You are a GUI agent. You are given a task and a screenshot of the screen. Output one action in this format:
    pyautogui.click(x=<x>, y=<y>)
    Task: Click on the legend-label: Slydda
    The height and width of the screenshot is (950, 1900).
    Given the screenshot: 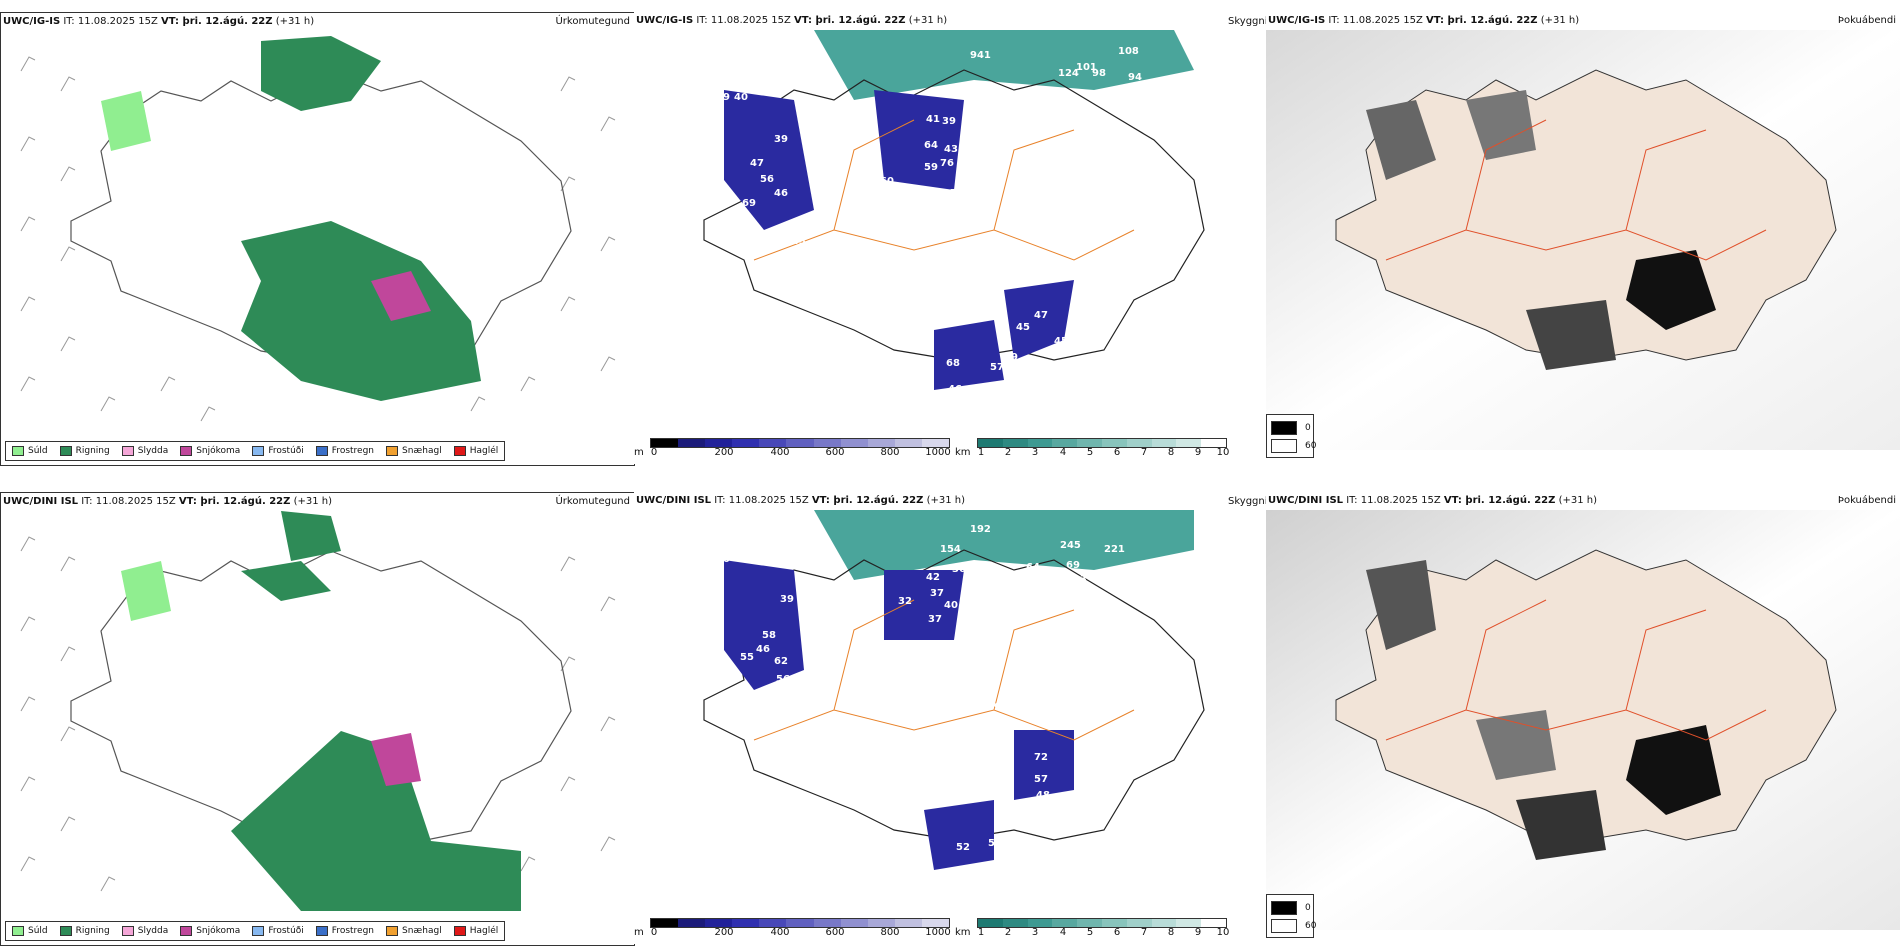 What is the action you would take?
    pyautogui.click(x=153, y=931)
    